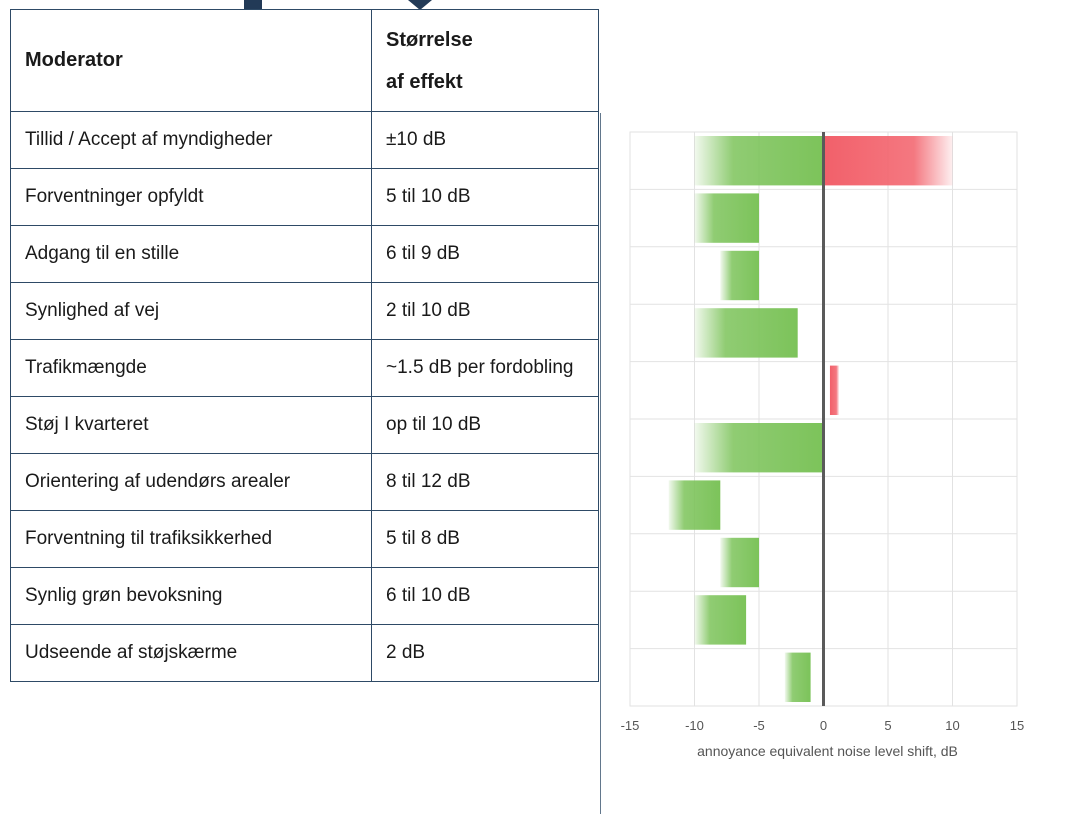  I want to click on x-tick-label: -15, so click(630, 725).